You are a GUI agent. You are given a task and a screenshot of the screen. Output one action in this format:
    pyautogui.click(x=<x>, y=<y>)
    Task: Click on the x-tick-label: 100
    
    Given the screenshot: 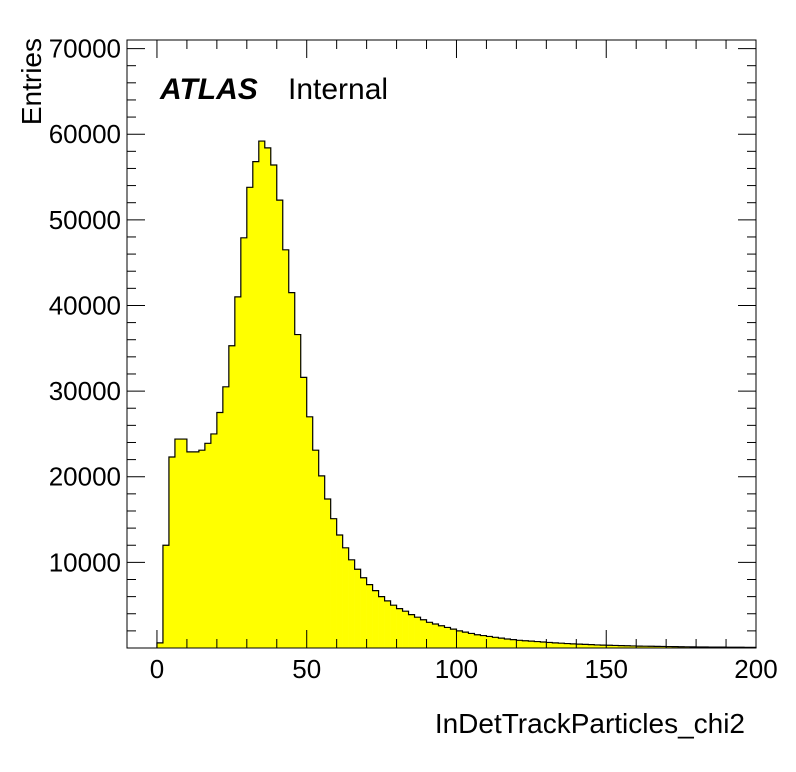 What is the action you would take?
    pyautogui.click(x=456, y=669)
    